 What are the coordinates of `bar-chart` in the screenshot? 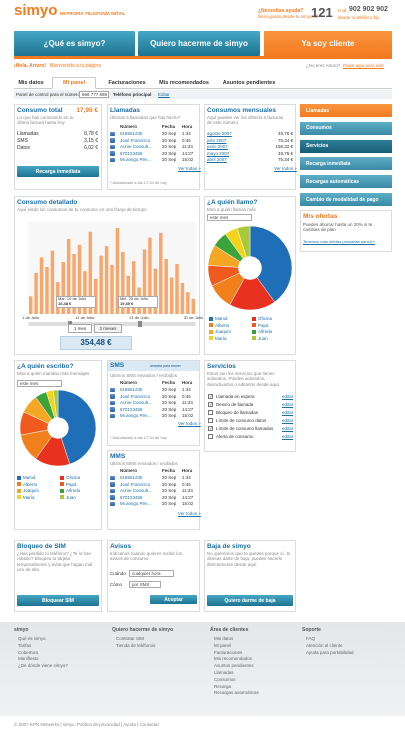 It's located at (112, 268).